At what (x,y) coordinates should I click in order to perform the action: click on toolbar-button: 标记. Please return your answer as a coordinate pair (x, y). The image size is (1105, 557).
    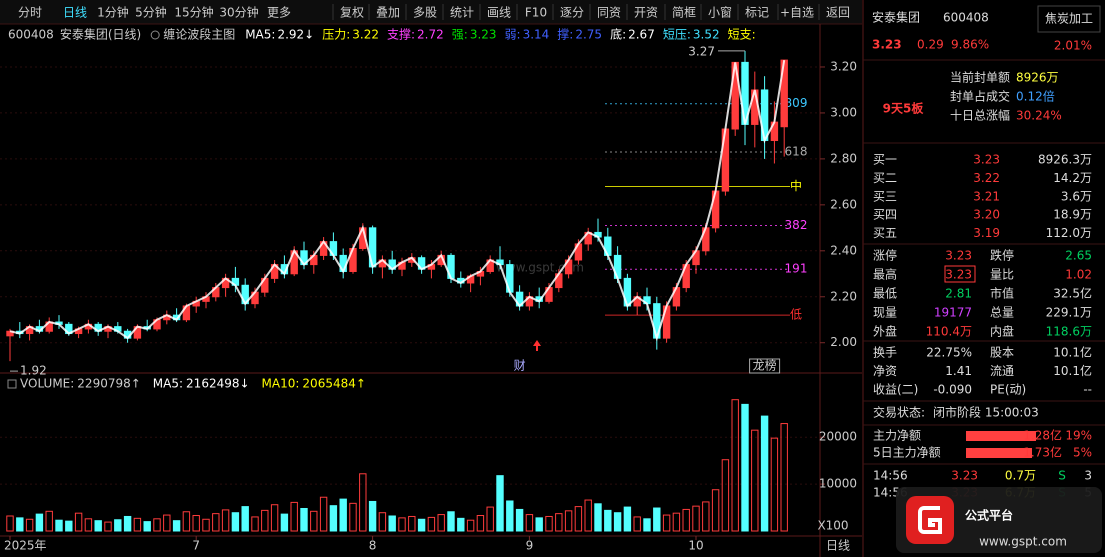
    Looking at the image, I should click on (757, 13).